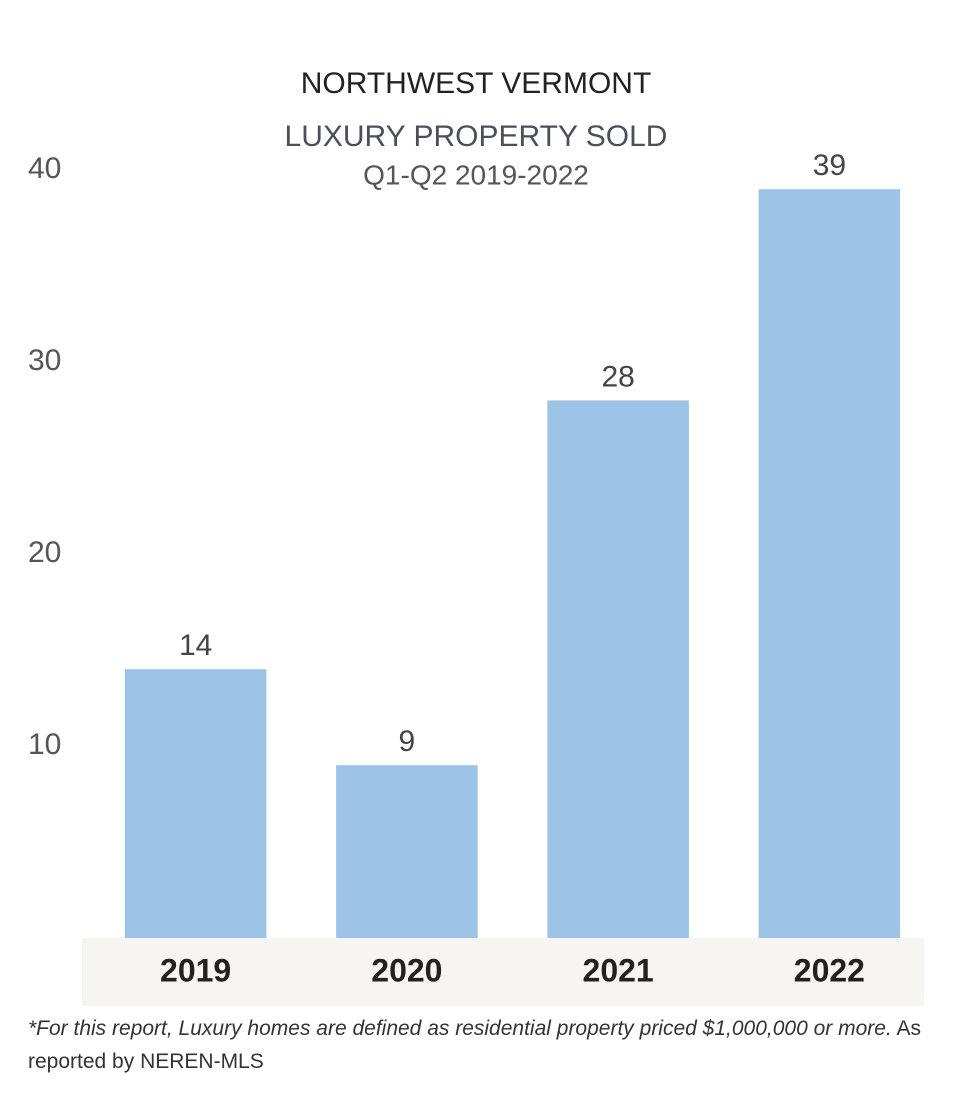  What do you see at coordinates (617, 376) in the screenshot?
I see `value-label: 28` at bounding box center [617, 376].